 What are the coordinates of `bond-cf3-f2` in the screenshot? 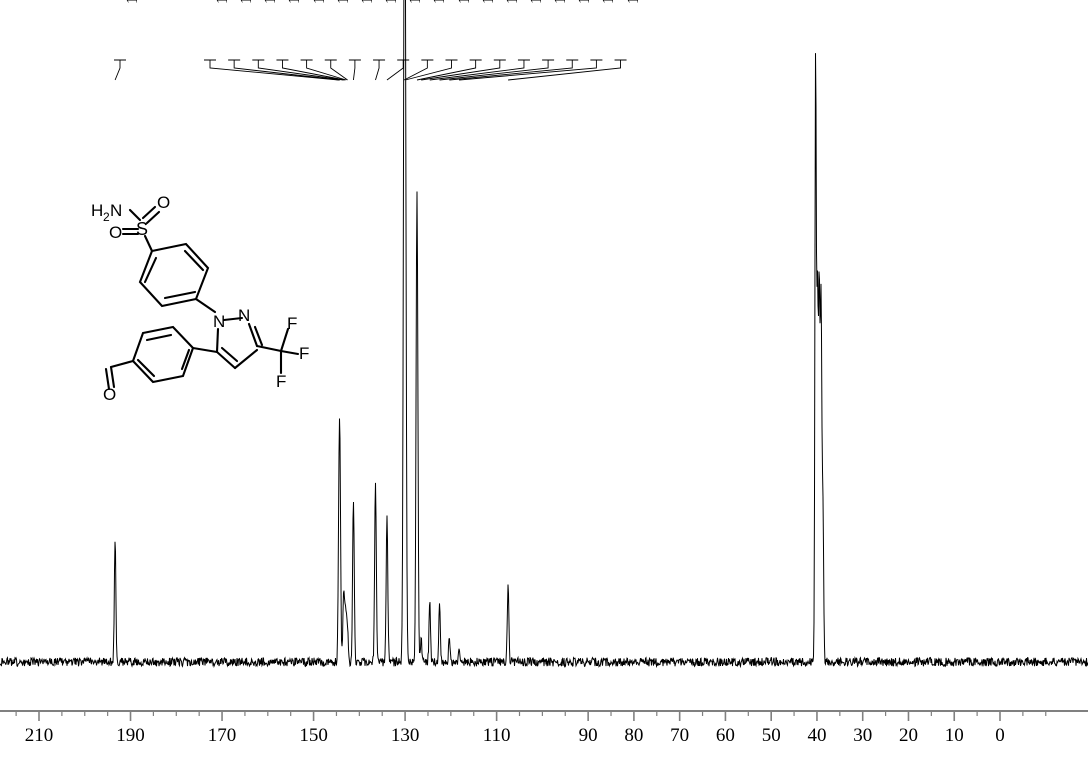 It's located at (289, 352).